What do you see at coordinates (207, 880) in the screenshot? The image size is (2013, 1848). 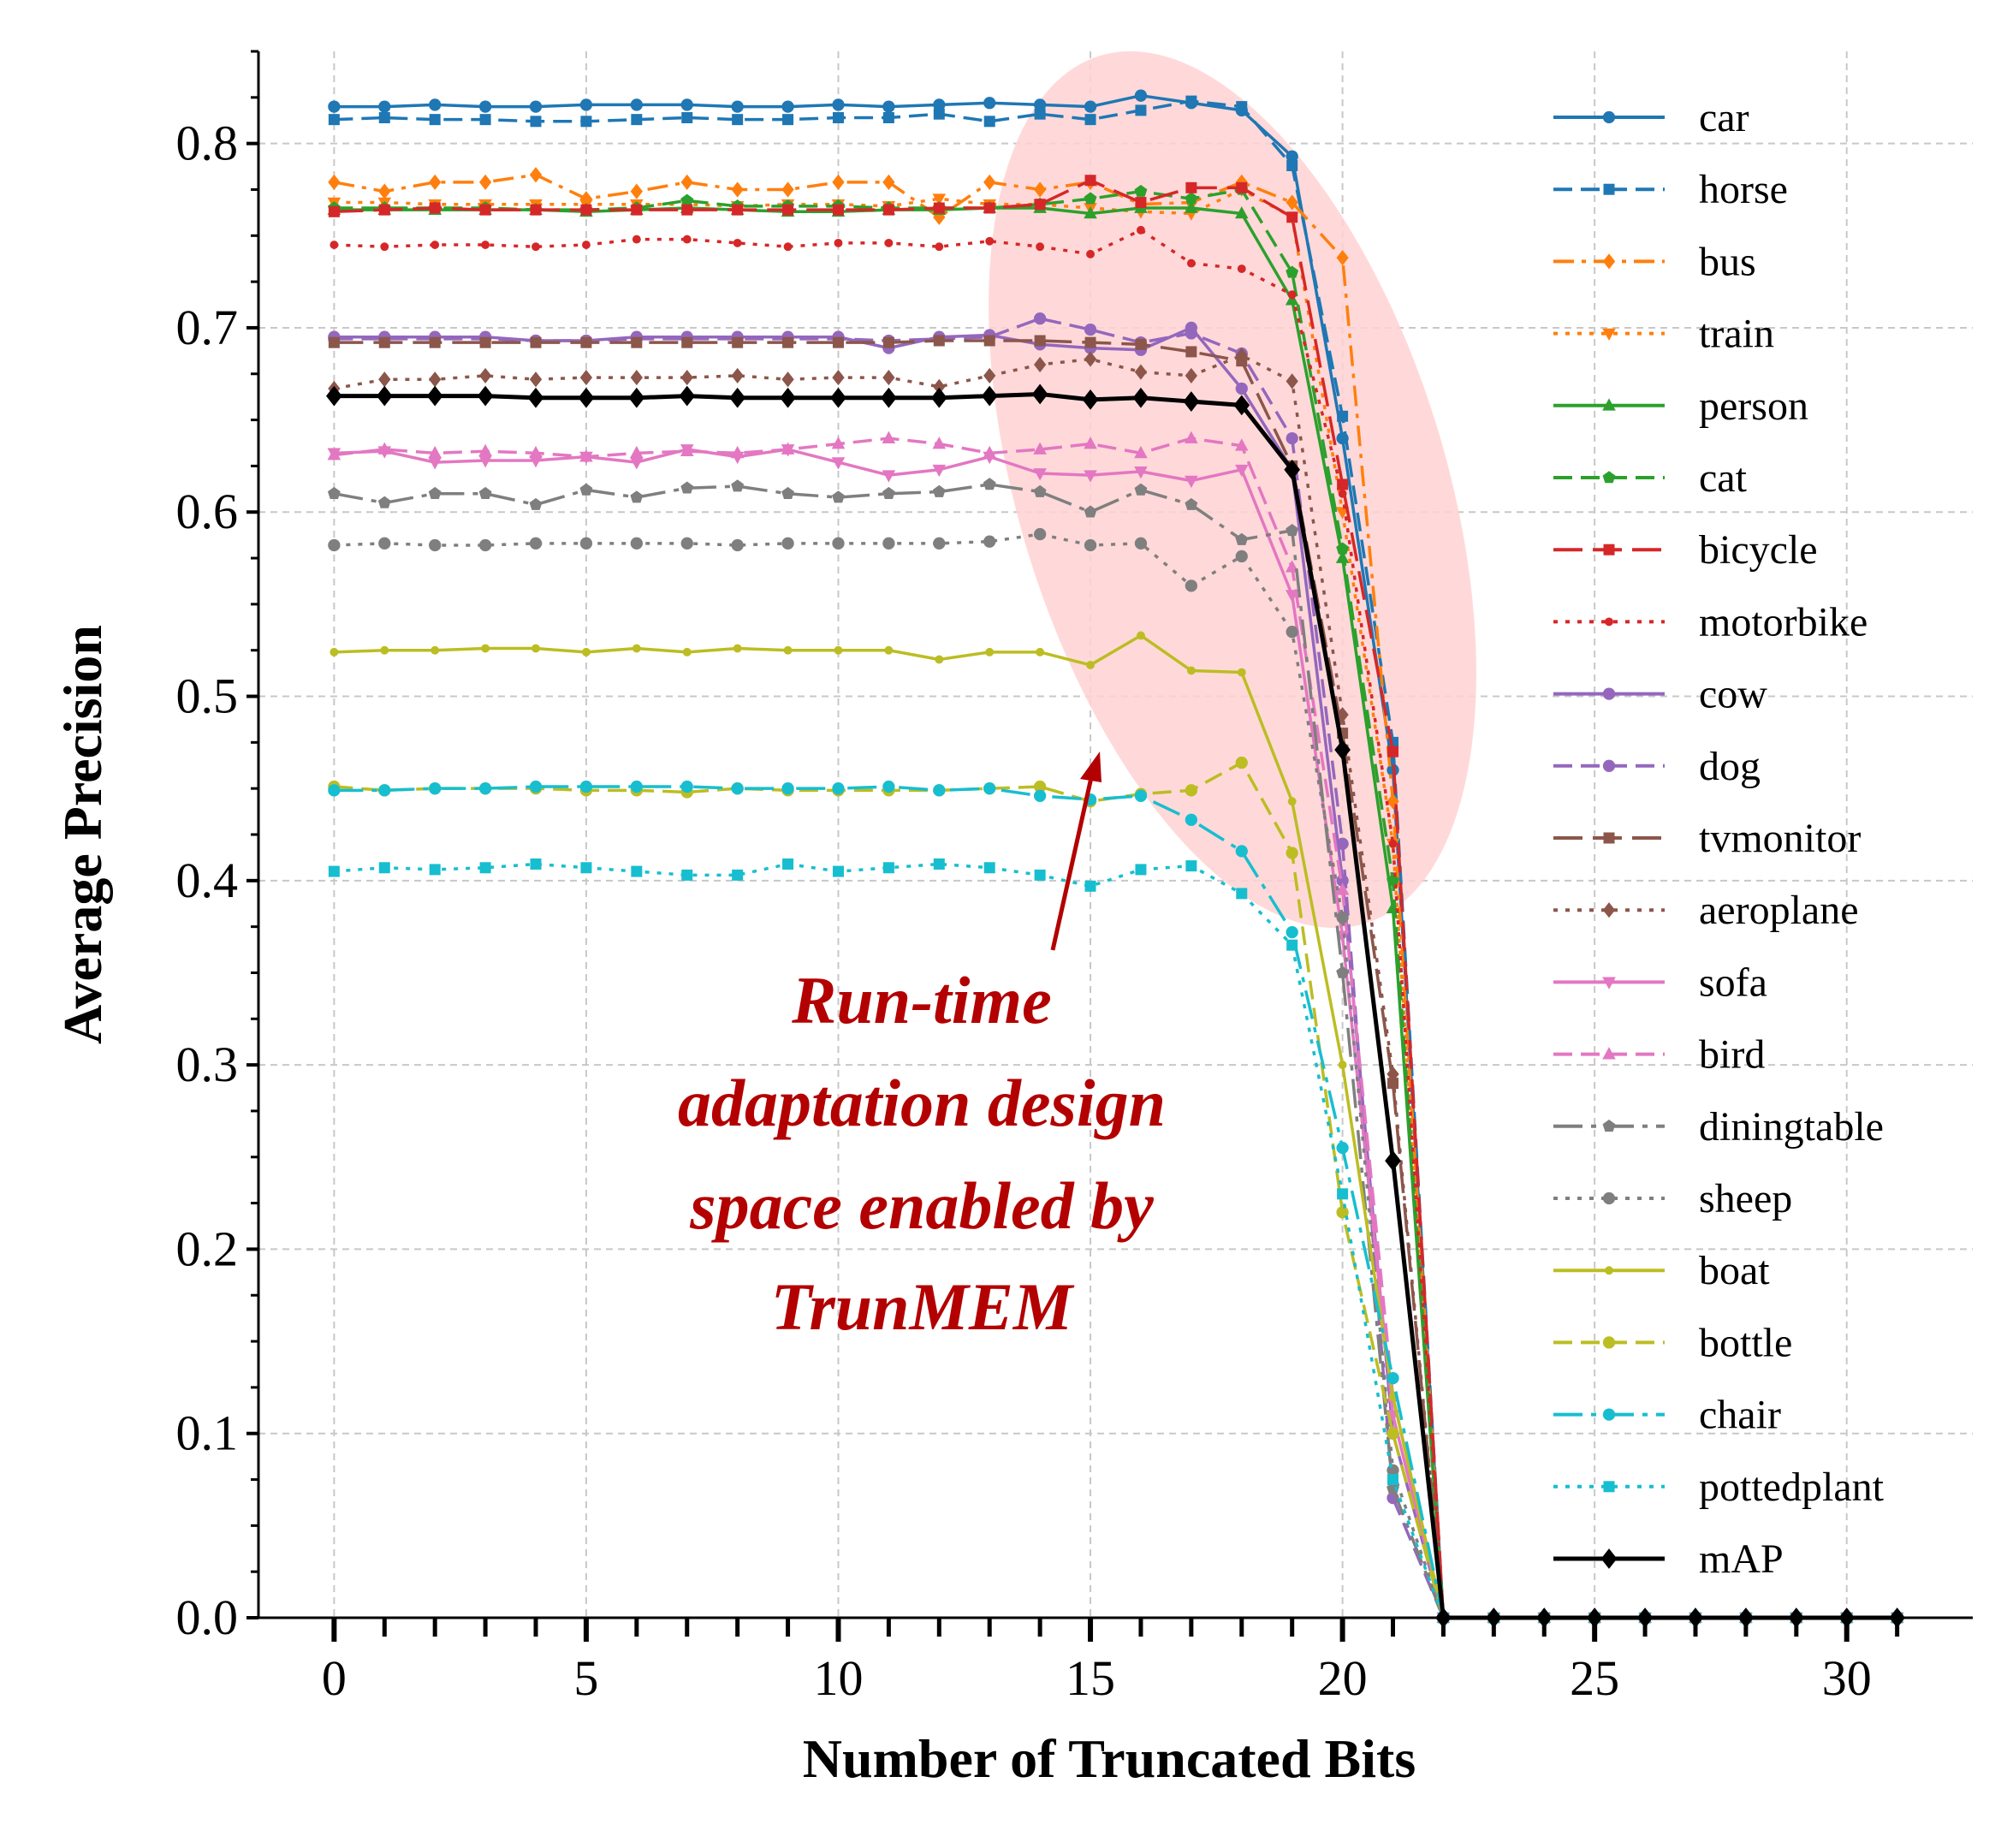 I see `y-tick-label: 0.4` at bounding box center [207, 880].